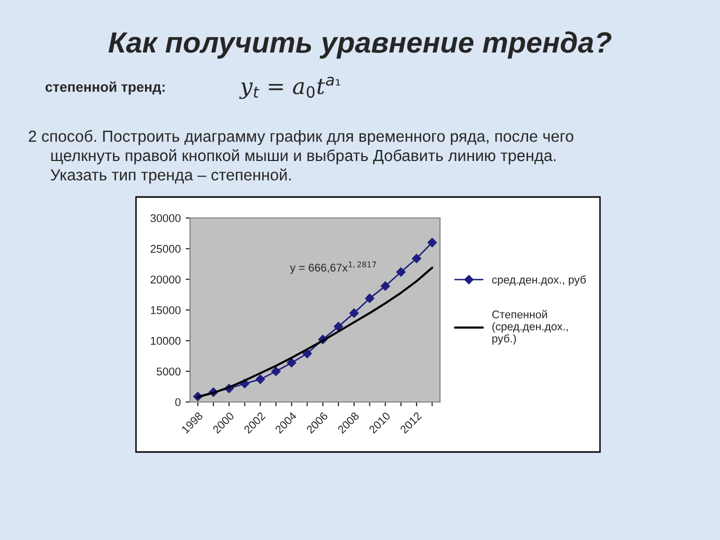  I want to click on y-tick-label: 15000, so click(165, 310).